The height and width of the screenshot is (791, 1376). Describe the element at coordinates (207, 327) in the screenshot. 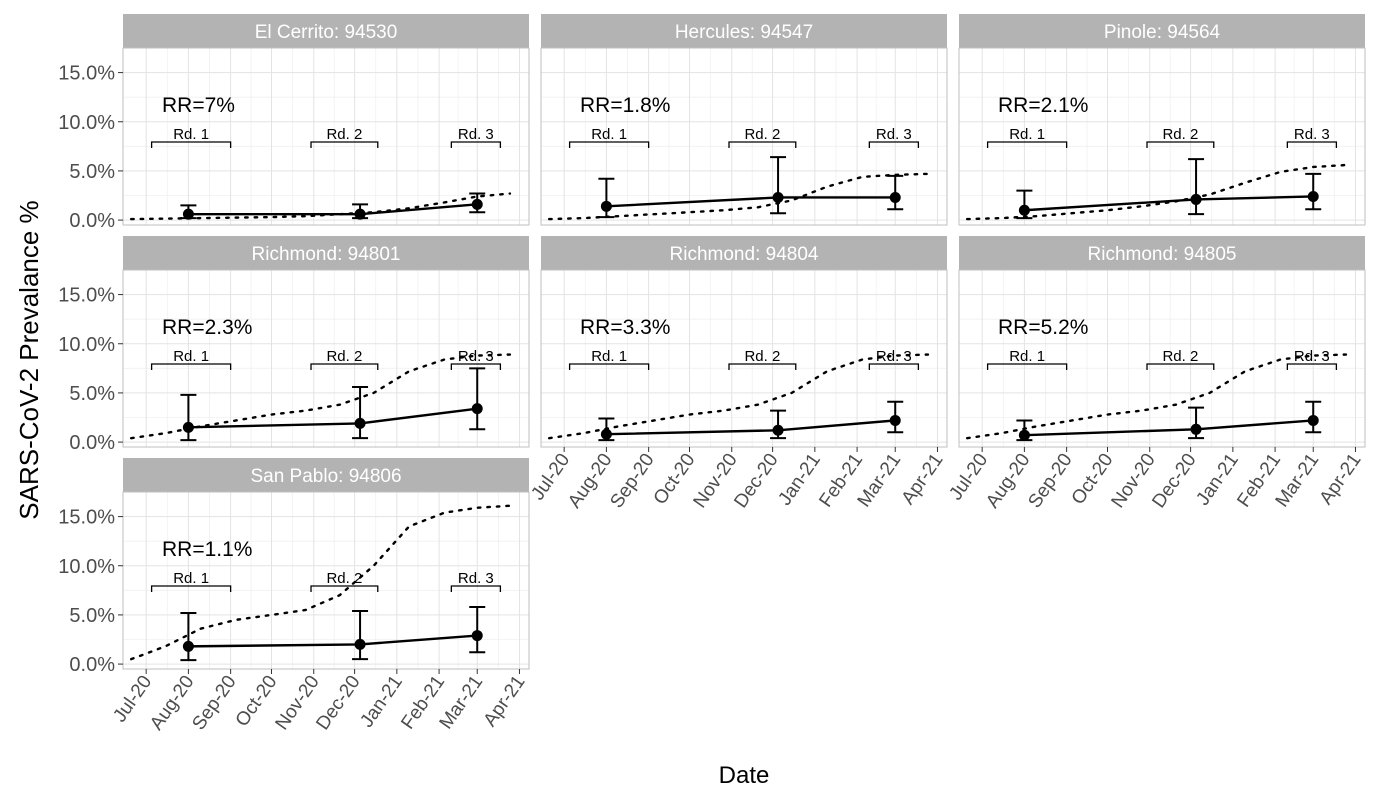

I see `rr-label: RR=2.3%` at that location.